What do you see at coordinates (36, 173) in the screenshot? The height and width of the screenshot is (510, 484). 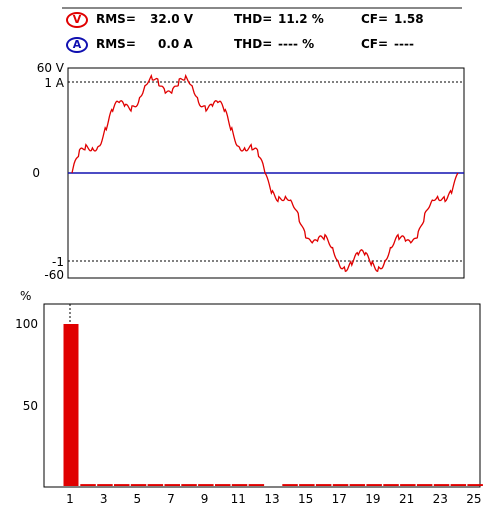 I see `y-label-zero: 0` at bounding box center [36, 173].